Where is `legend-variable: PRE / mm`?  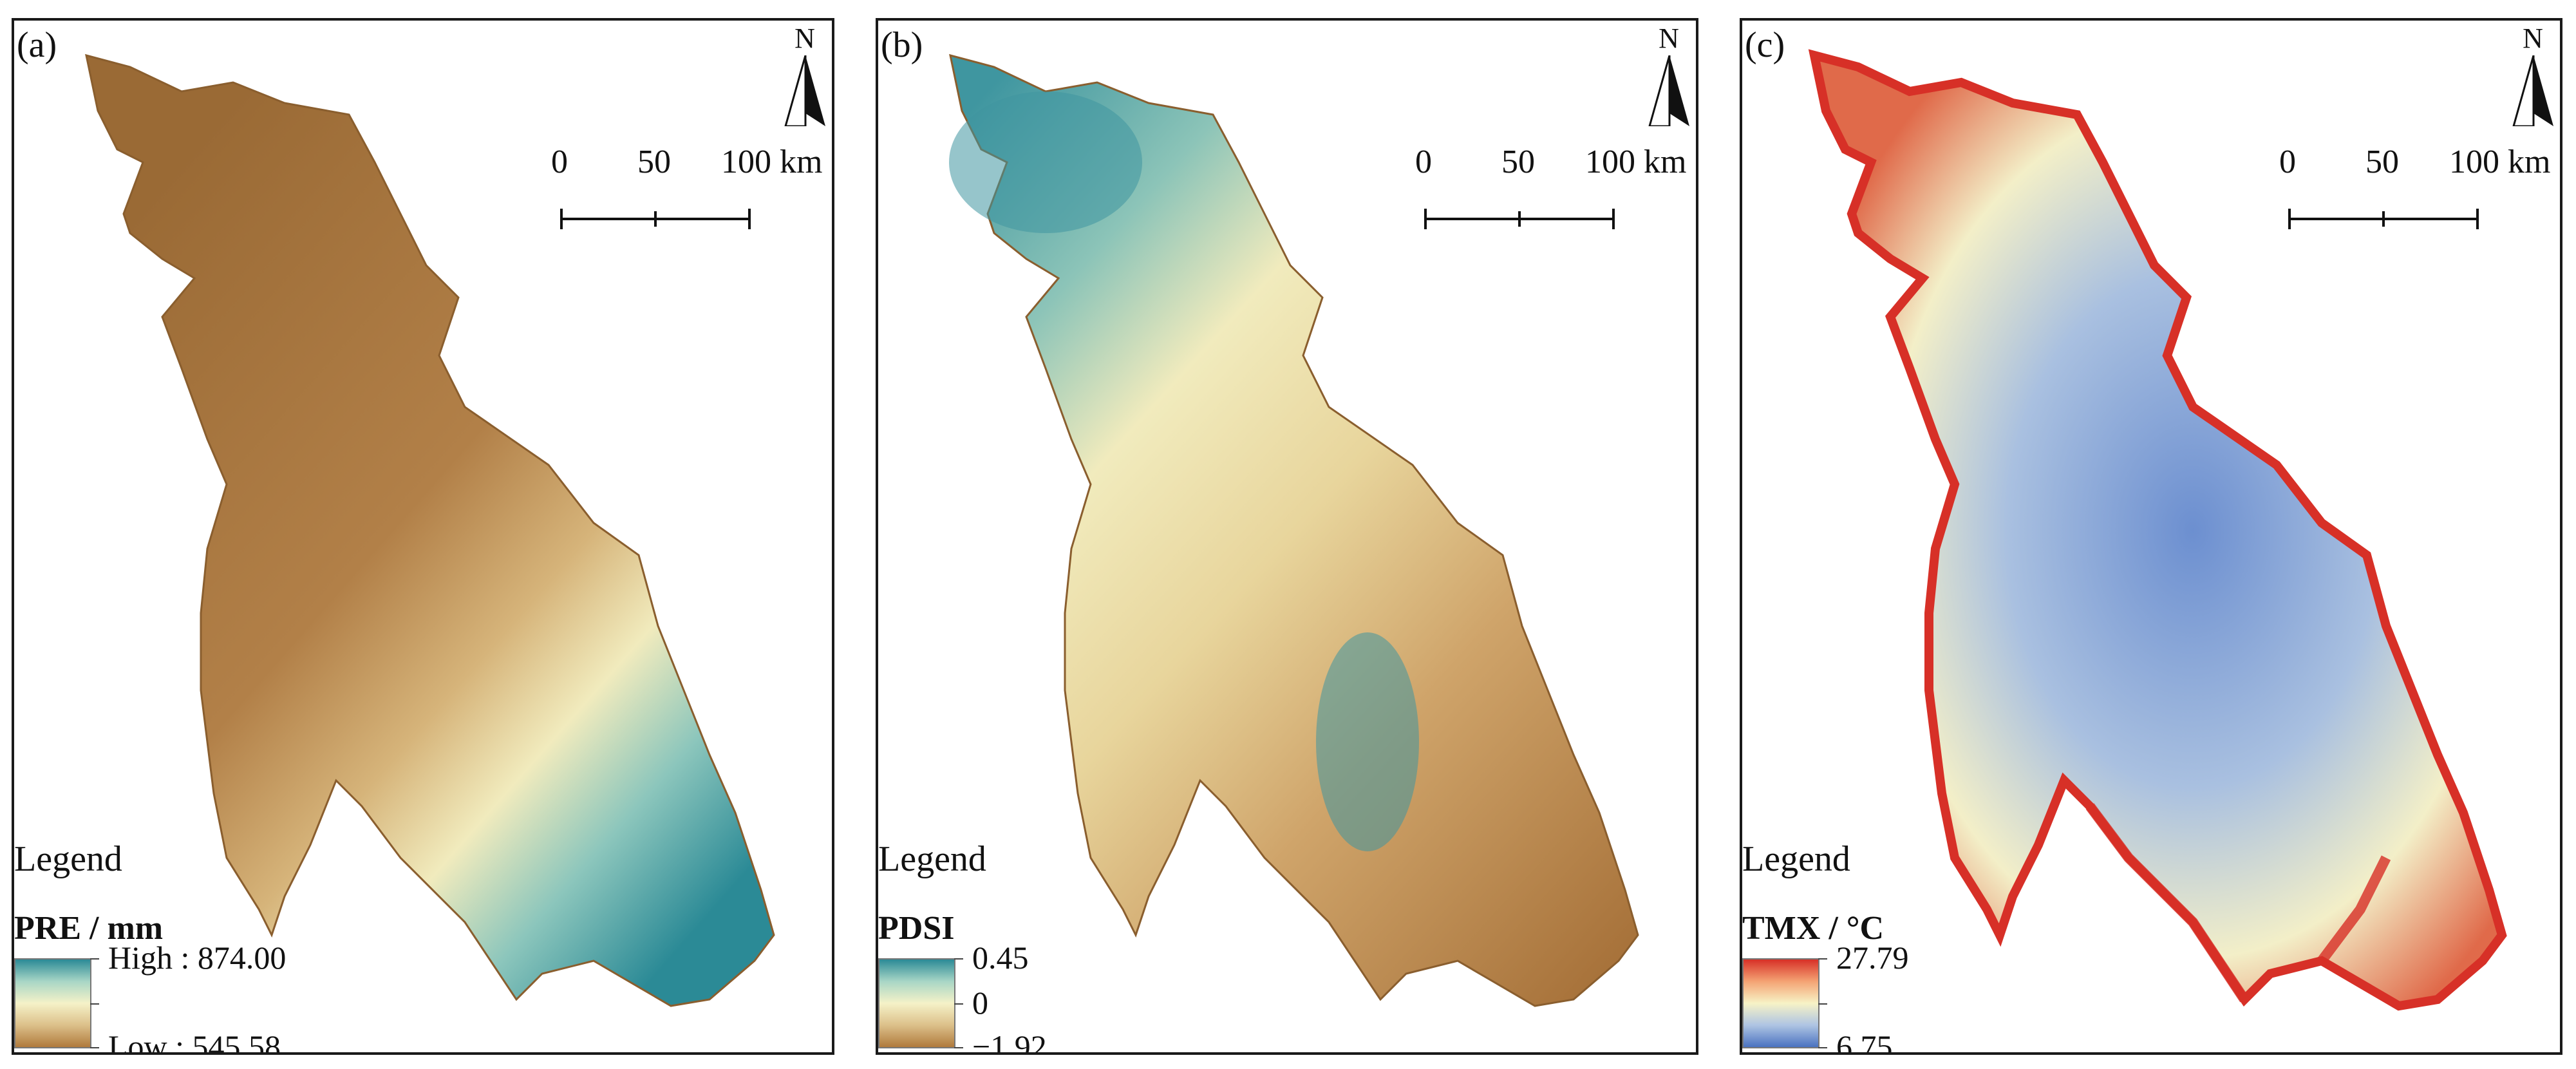 legend-variable: PRE / mm is located at coordinates (89, 928).